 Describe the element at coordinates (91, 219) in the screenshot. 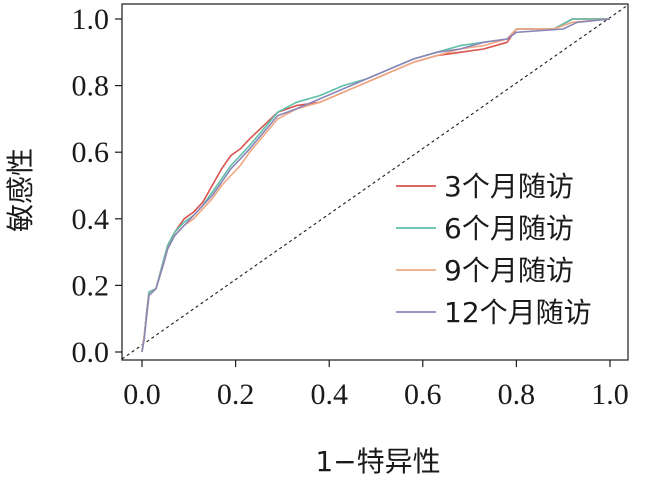

I see `y-tick-label: 0.4` at that location.